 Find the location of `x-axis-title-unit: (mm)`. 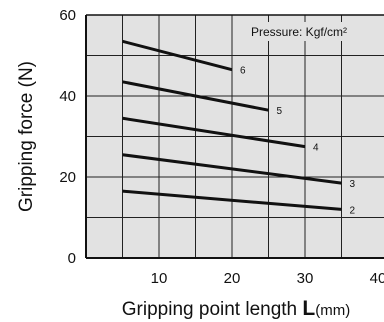

x-axis-title-unit: (mm) is located at coordinates (332, 310).